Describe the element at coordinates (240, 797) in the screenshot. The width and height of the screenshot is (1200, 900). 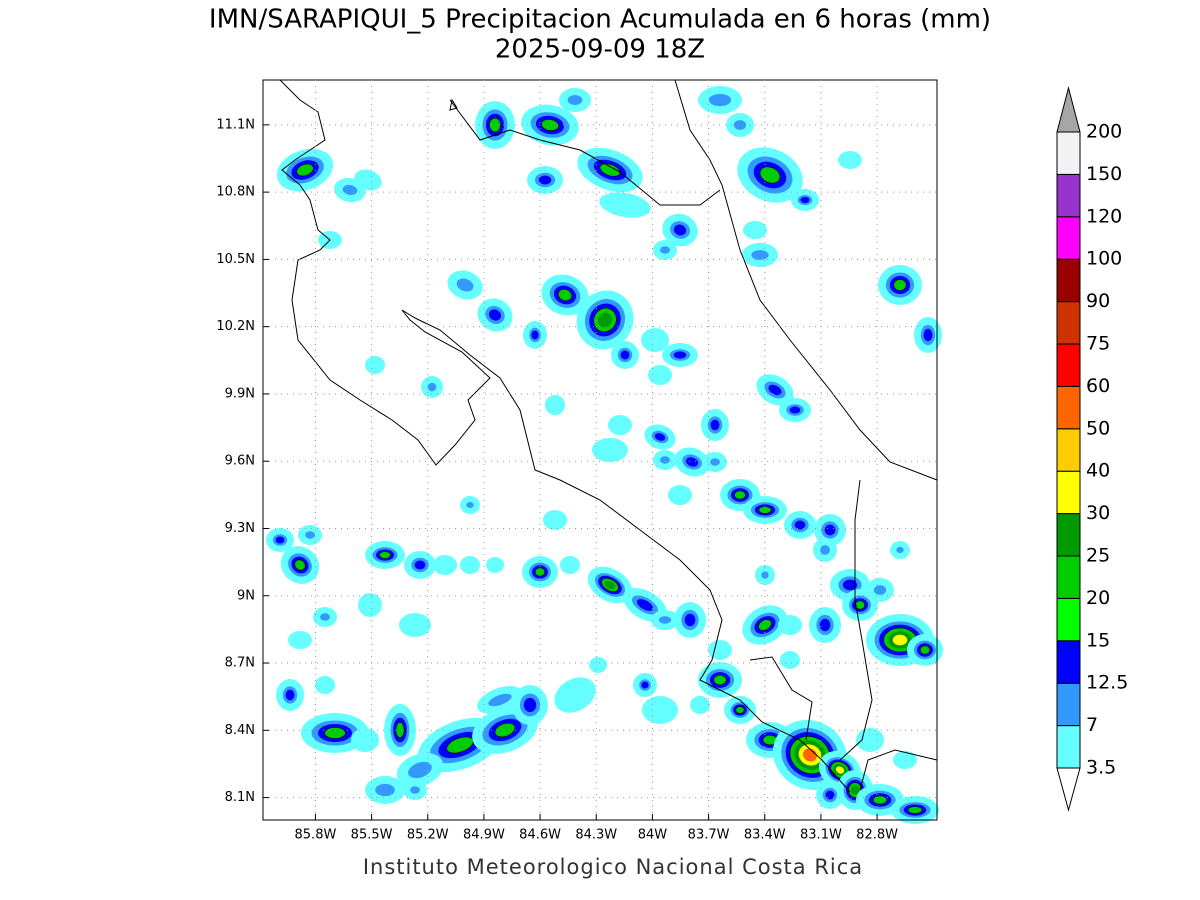
I see `y-tick-label: 8.1N` at that location.